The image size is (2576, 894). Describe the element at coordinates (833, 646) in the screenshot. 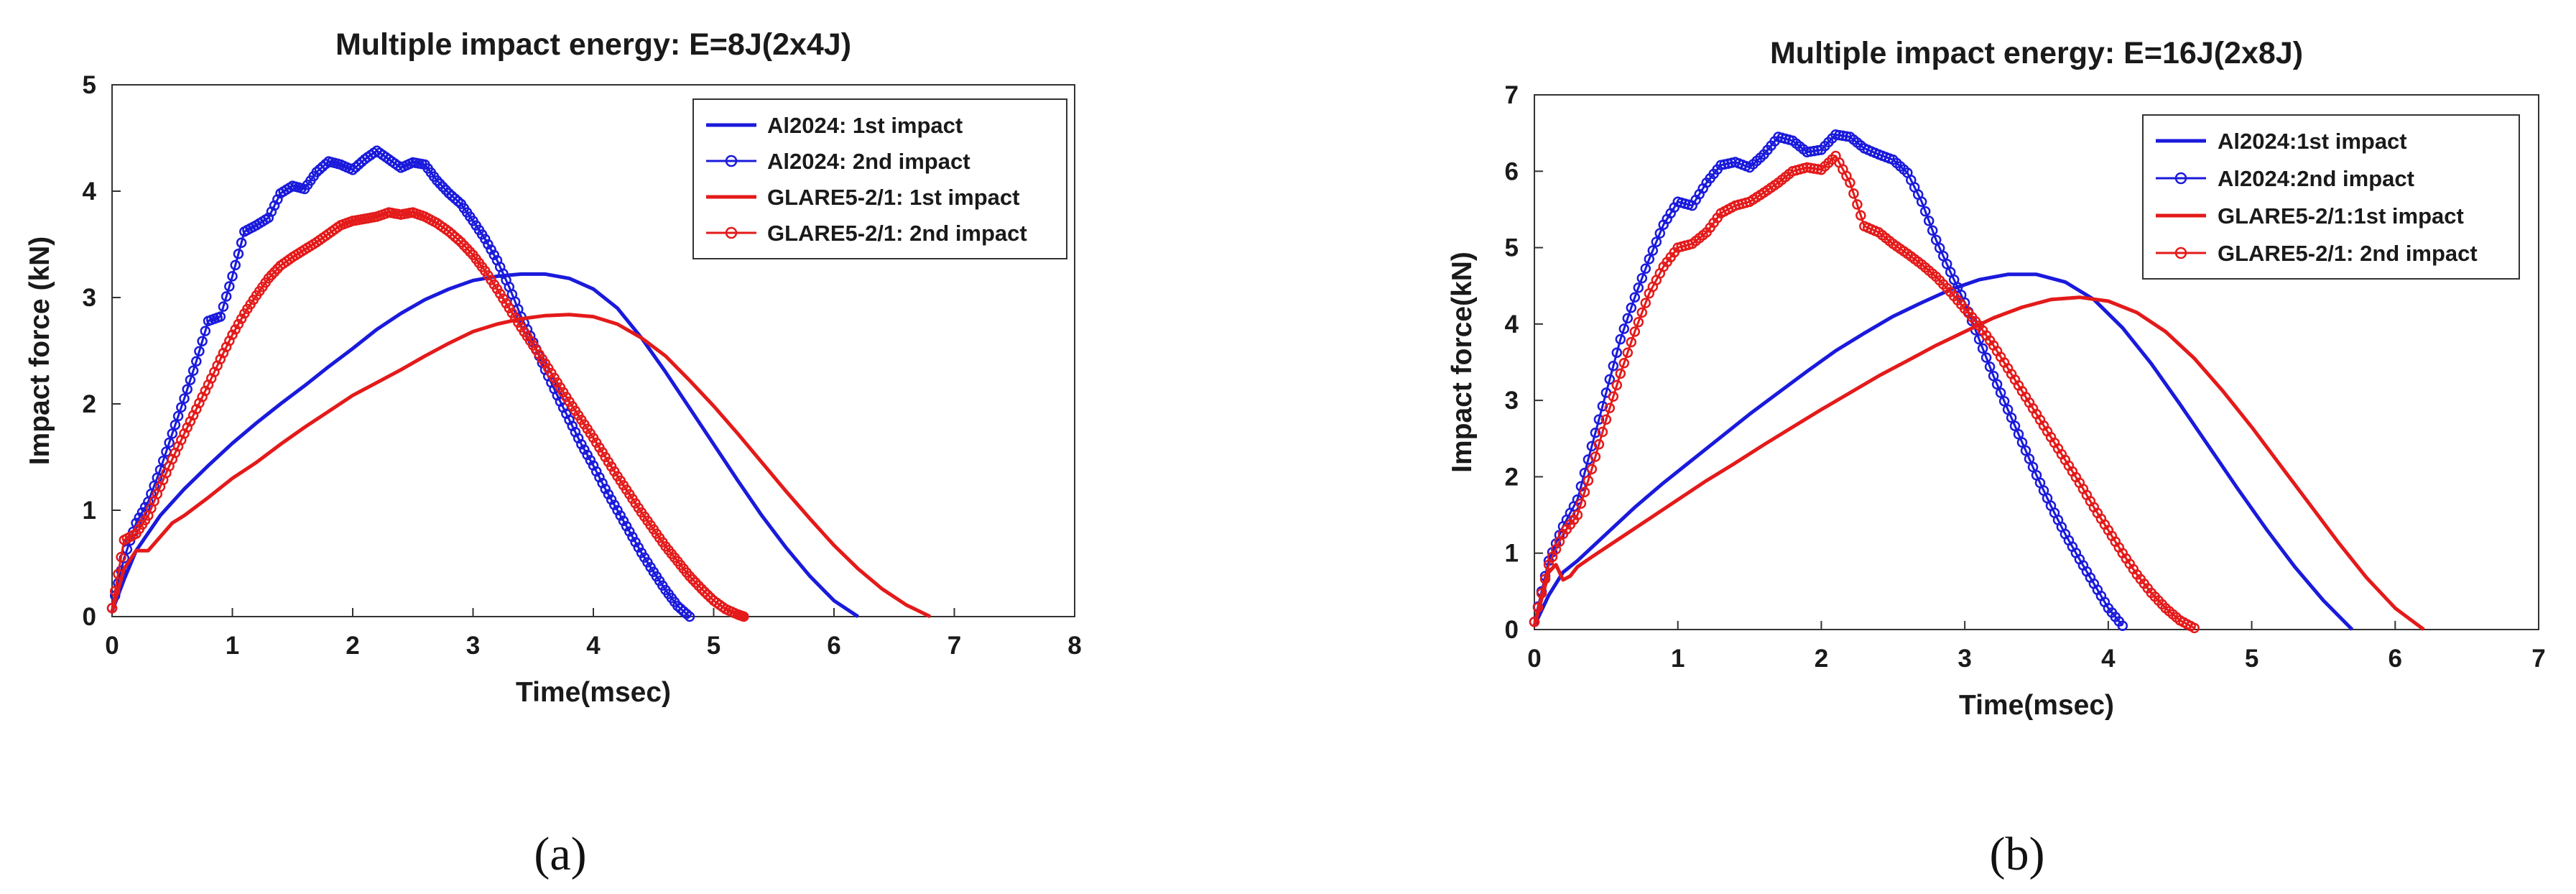

I see `x-tick-label: 6` at that location.